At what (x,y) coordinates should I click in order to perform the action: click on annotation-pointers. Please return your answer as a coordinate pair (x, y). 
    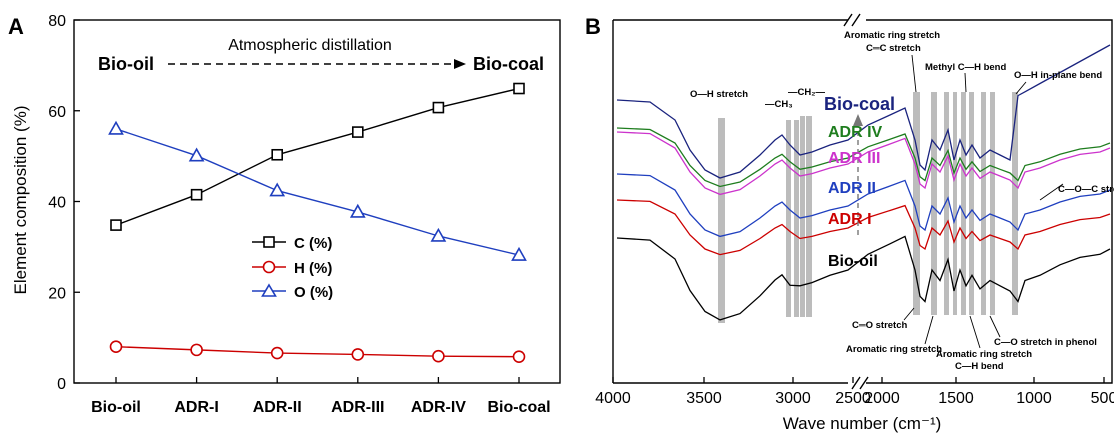
    Looking at the image, I should click on (983, 201).